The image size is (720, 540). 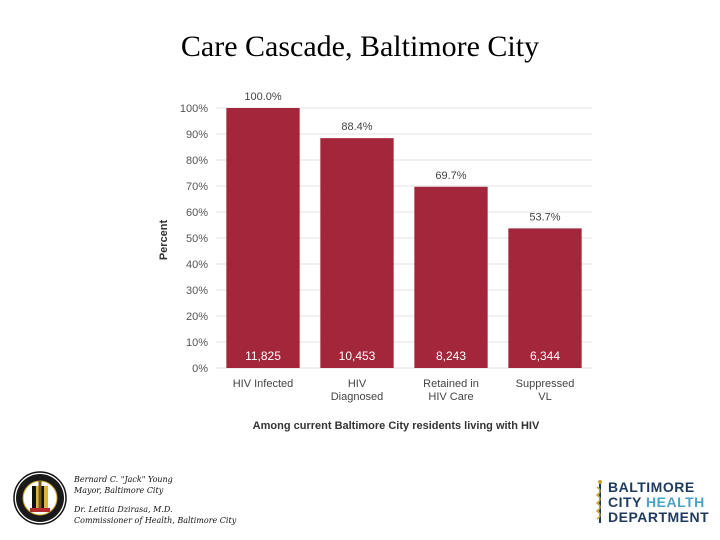 I want to click on mayor-name: Bernard C. "Jack" Young, so click(x=123, y=479).